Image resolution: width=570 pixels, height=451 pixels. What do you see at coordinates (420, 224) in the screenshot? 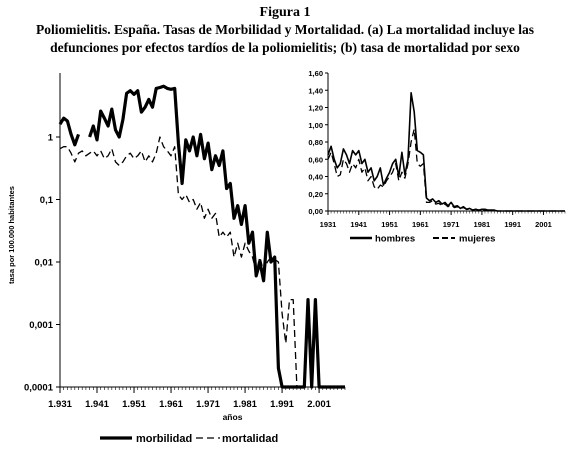
I see `chart-b-x-tick-label: 1961` at bounding box center [420, 224].